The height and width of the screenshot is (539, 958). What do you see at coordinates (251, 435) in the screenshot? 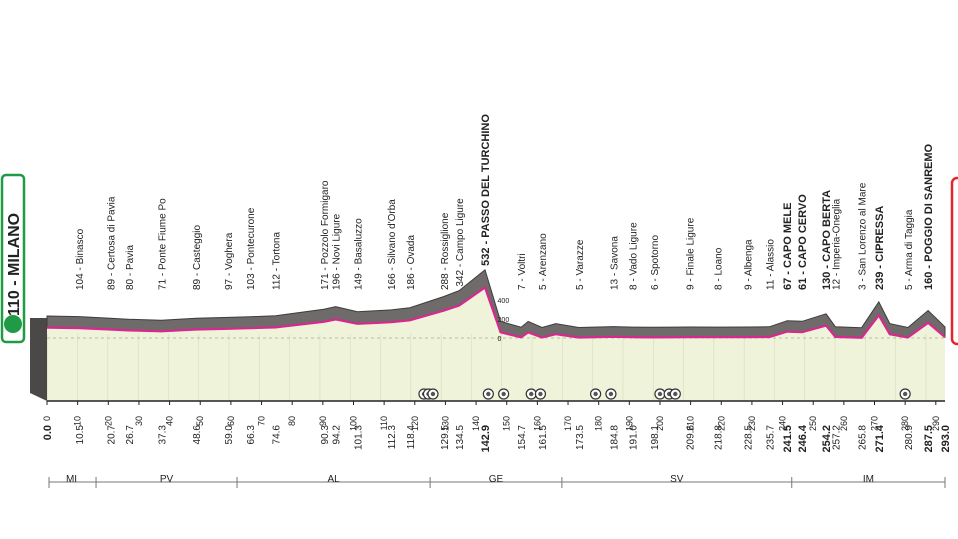
I see `km-marker: 66.3` at bounding box center [251, 435].